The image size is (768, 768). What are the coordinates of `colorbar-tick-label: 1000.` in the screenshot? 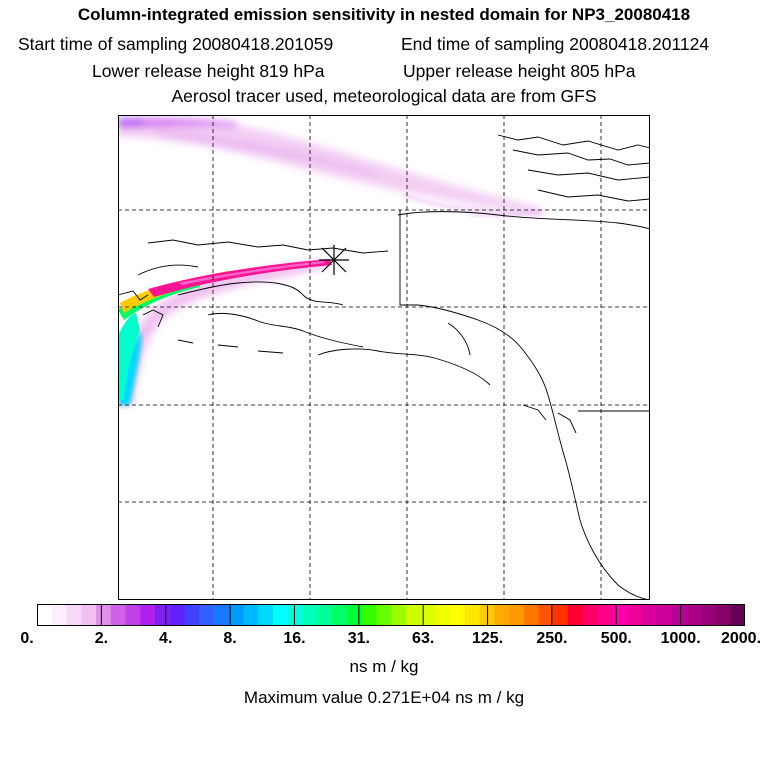 It's located at (680, 638).